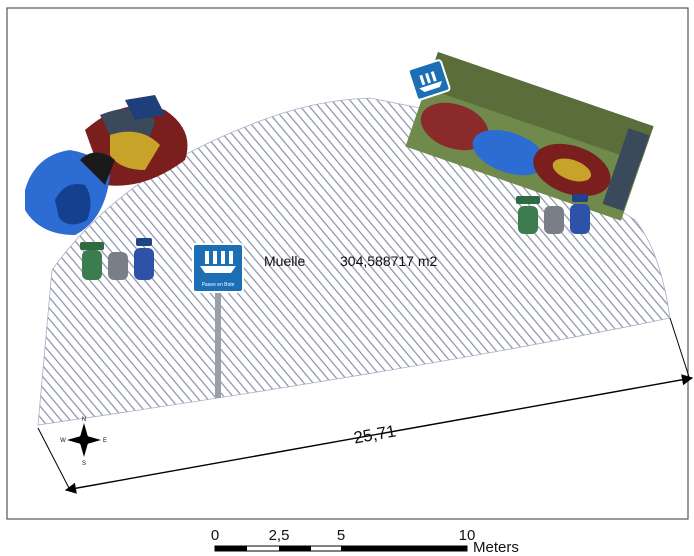 The height and width of the screenshot is (556, 694). Describe the element at coordinates (83, 442) in the screenshot. I see `north-arrow-icon: N S E W` at that location.